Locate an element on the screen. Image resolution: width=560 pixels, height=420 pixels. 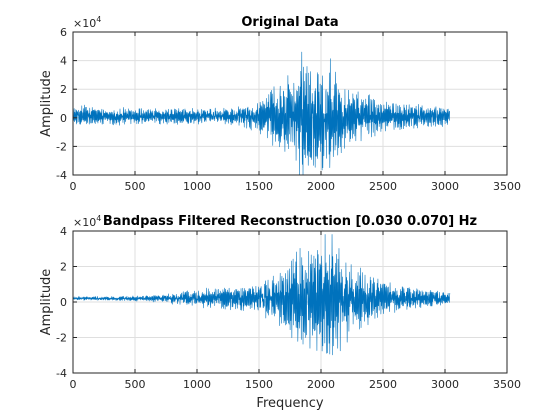
y-tick-labels: -4 -2 0 2 4 6 is located at coordinates (61, 104).